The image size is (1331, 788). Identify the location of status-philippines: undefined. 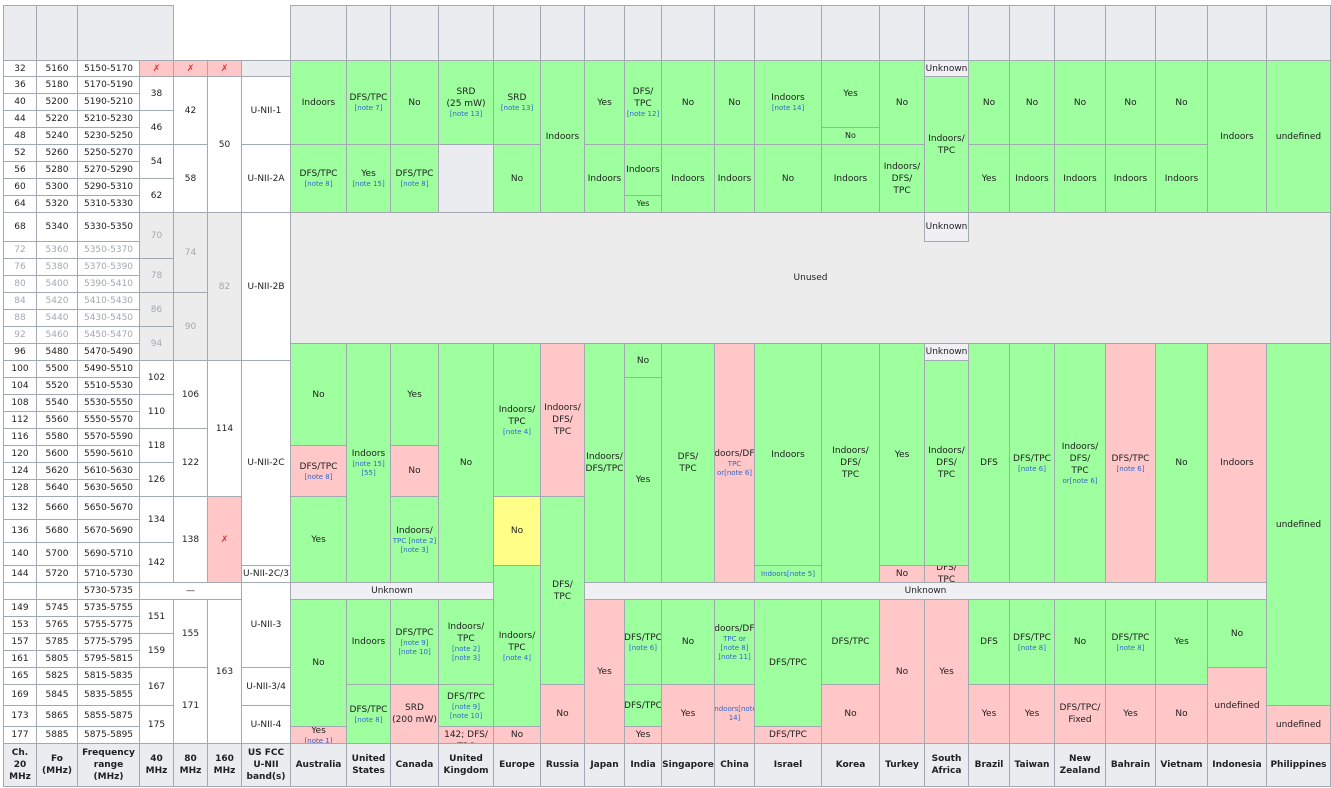
(1298, 724).